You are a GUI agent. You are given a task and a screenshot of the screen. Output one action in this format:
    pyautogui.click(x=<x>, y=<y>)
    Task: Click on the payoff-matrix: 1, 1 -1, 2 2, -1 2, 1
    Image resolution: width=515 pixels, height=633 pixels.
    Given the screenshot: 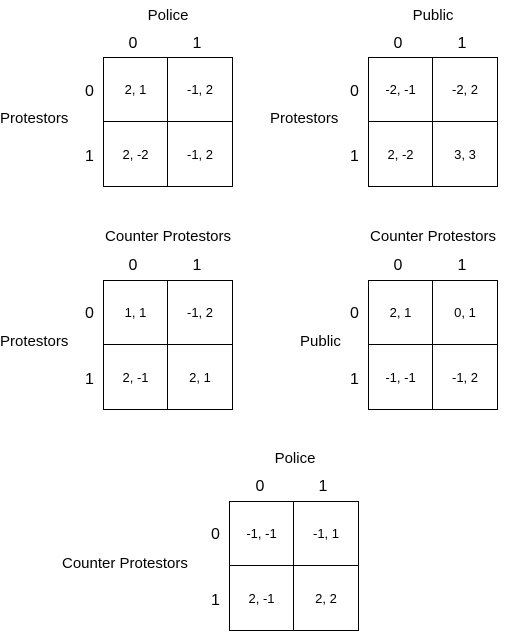 What is the action you would take?
    pyautogui.click(x=168, y=345)
    